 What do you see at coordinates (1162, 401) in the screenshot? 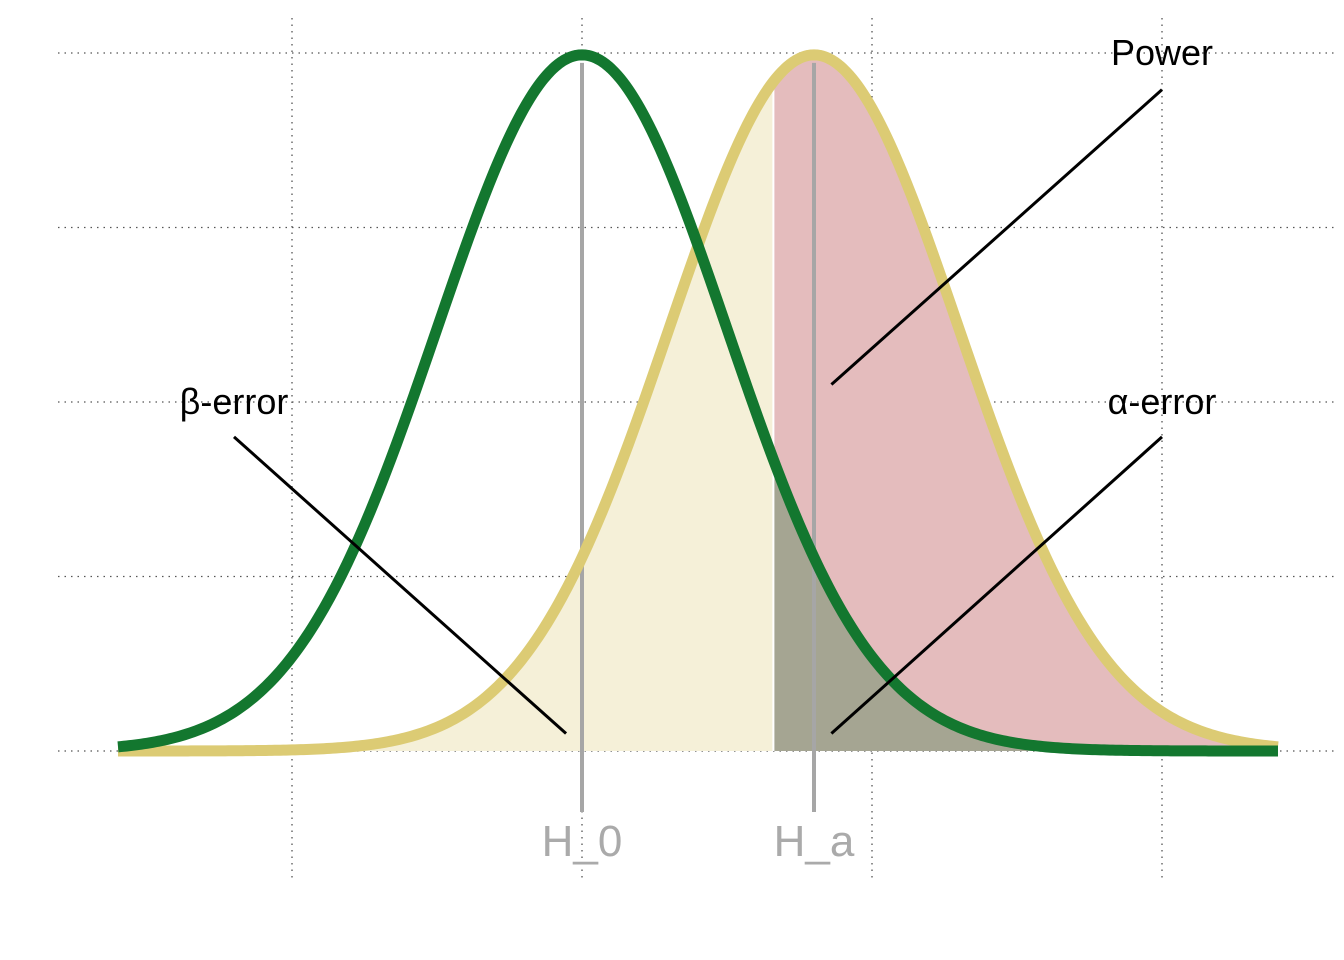
I see `annotation-label-α-error: α-error` at bounding box center [1162, 401].